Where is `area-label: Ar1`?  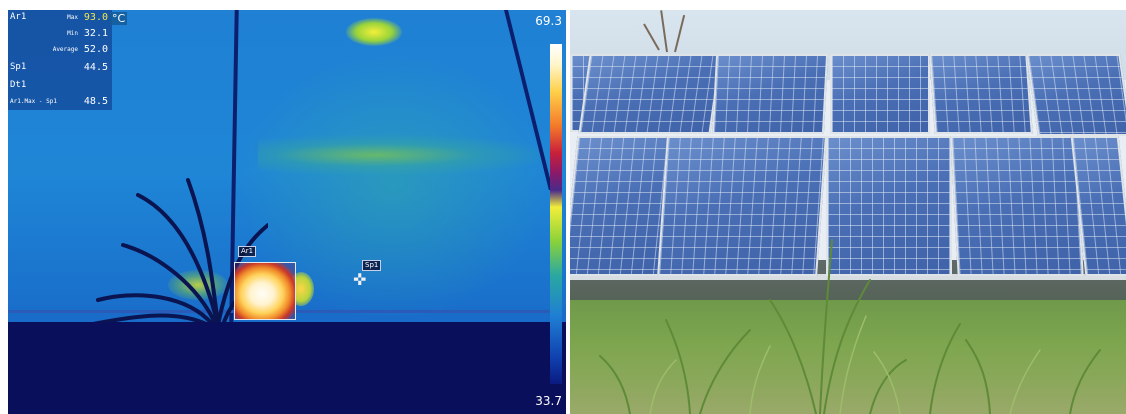 area-label: Ar1 is located at coordinates (247, 251).